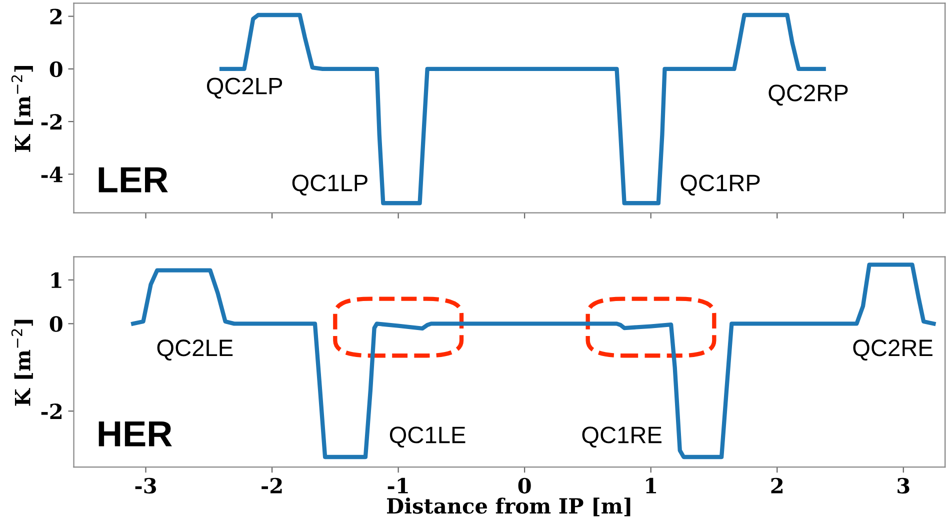 This screenshot has width=946, height=523. What do you see at coordinates (272, 486) in the screenshot?
I see `x-tick-label: -2` at bounding box center [272, 486].